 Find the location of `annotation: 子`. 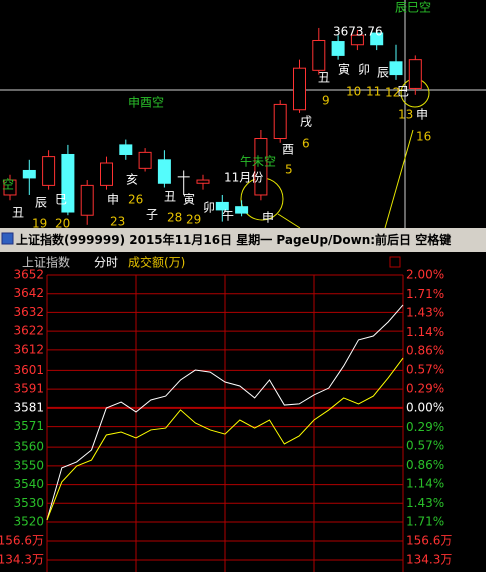

annotation: 子 is located at coordinates (152, 215).